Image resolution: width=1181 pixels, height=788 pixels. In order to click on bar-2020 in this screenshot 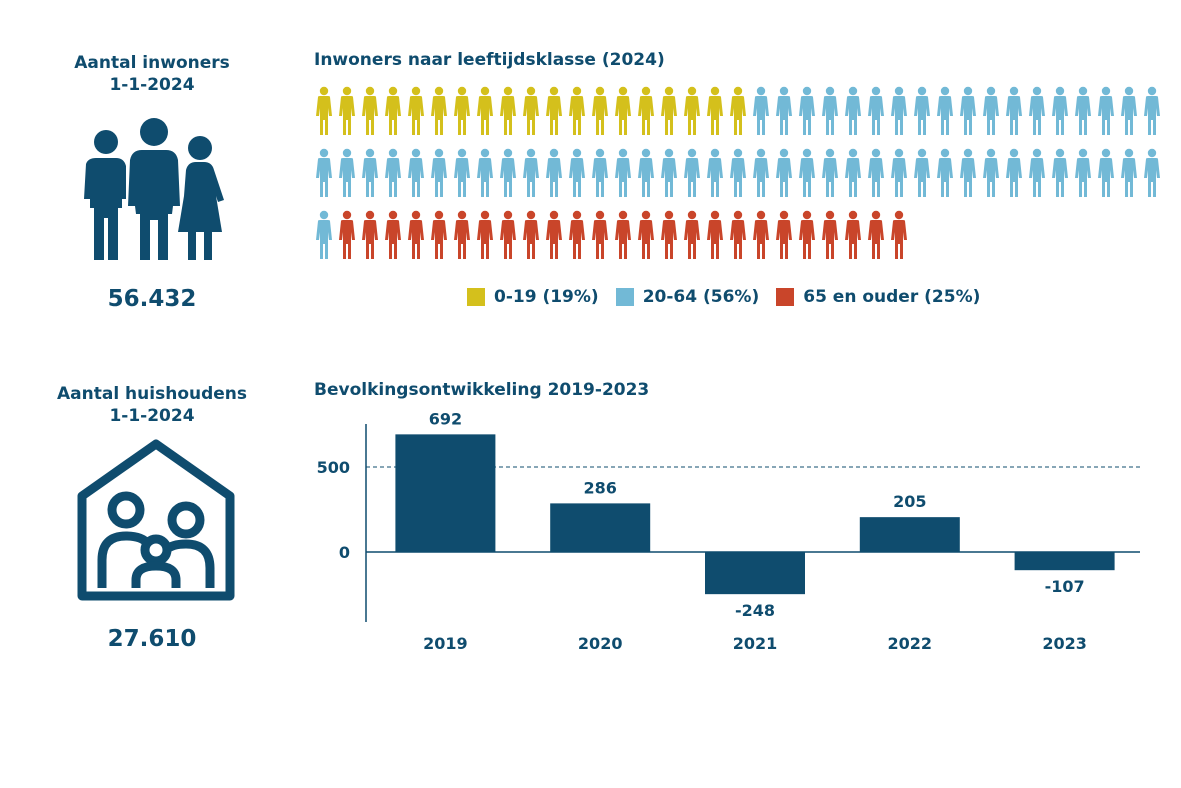, I will do `click(600, 527)`.